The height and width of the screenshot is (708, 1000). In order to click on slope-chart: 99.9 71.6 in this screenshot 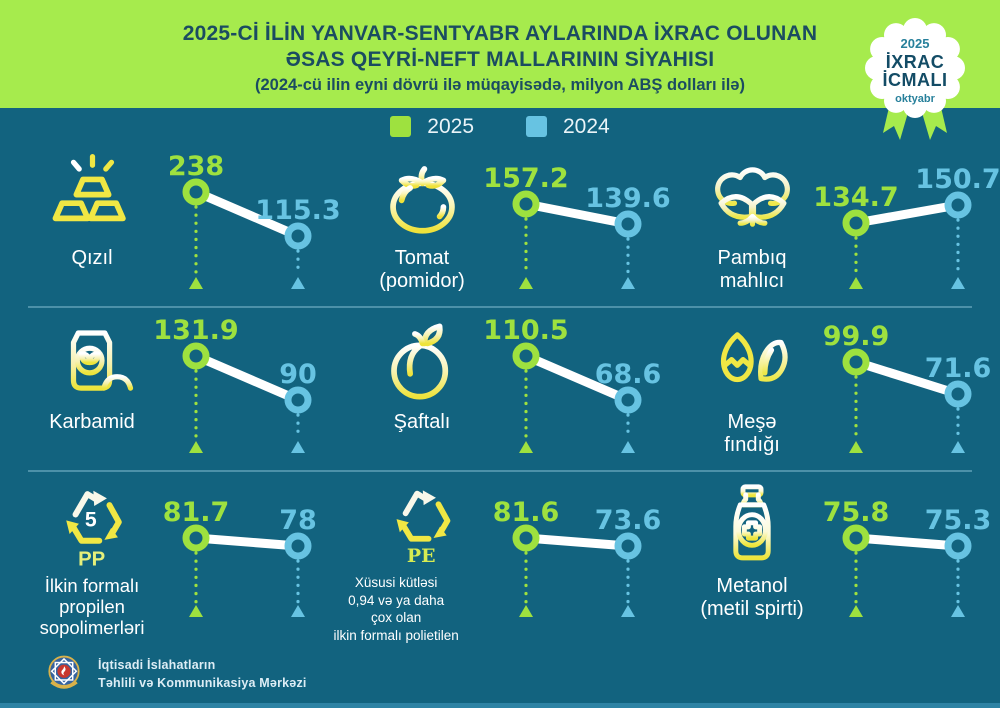, I will do `click(907, 387)`.